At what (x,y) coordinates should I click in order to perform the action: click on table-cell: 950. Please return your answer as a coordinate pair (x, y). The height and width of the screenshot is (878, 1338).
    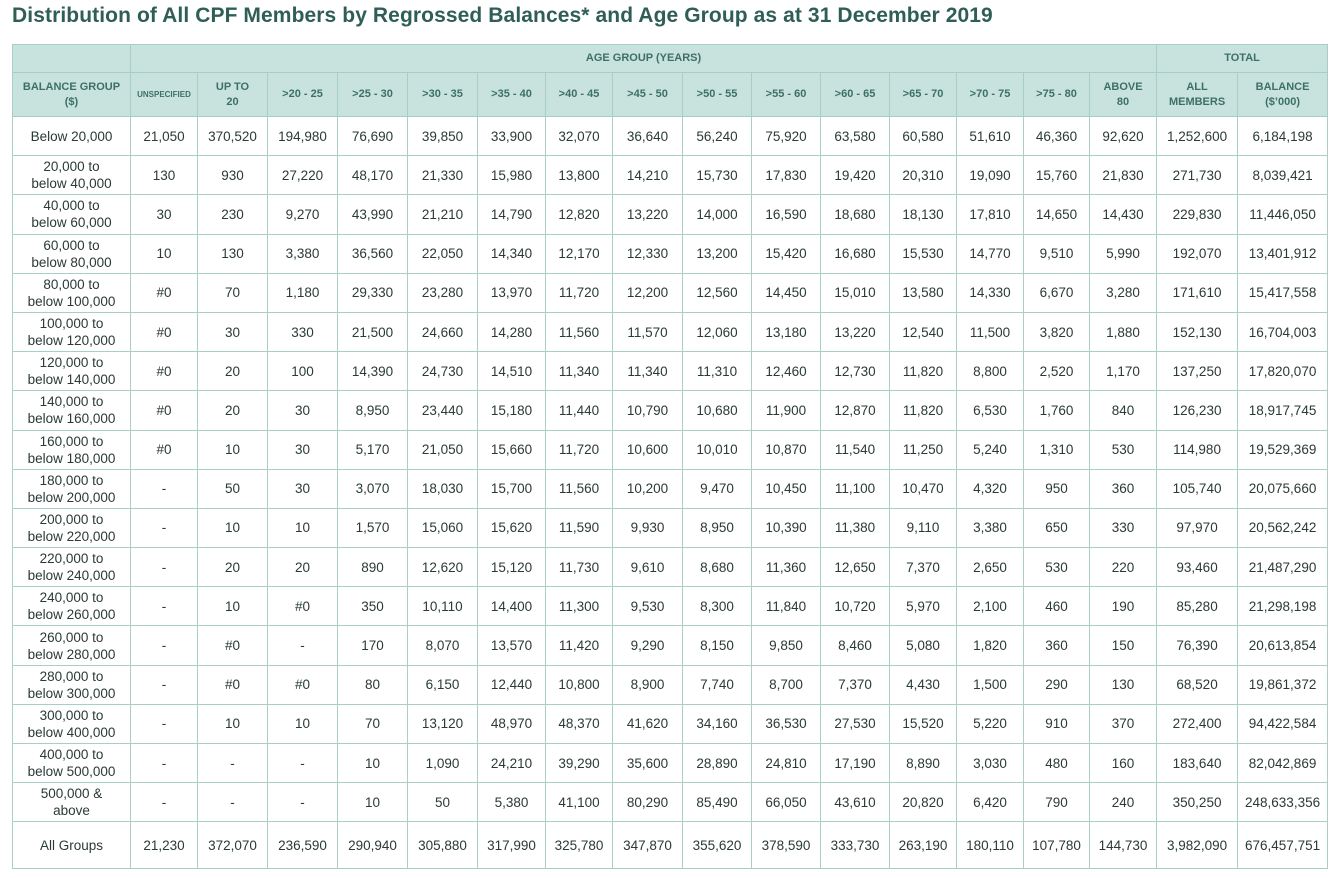
    Looking at the image, I should click on (1056, 488).